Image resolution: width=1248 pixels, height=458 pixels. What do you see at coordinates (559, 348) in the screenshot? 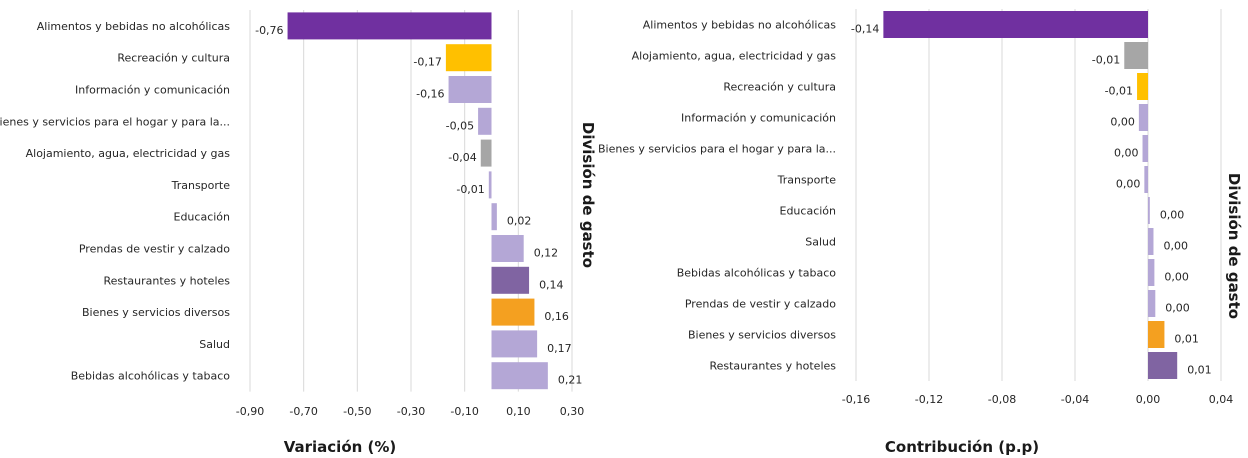
I see `chart1-data-label: 0,17` at bounding box center [559, 348].